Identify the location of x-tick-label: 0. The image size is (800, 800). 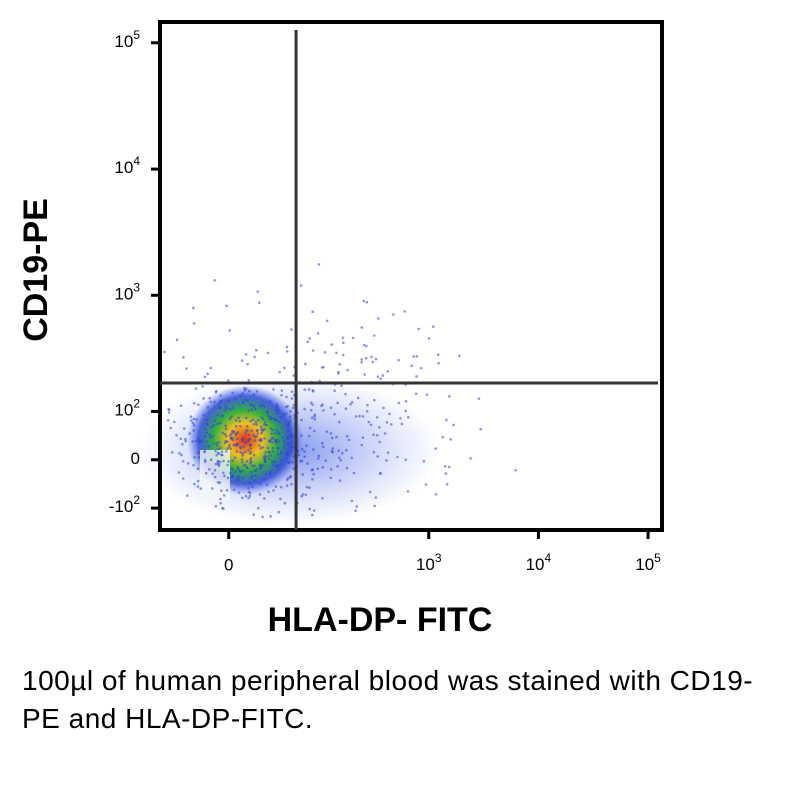
(228, 564).